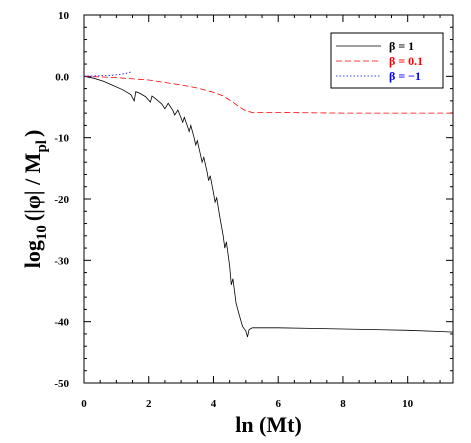  Describe the element at coordinates (268, 424) in the screenshot. I see `x-axis-title: ln (Mt)` at that location.